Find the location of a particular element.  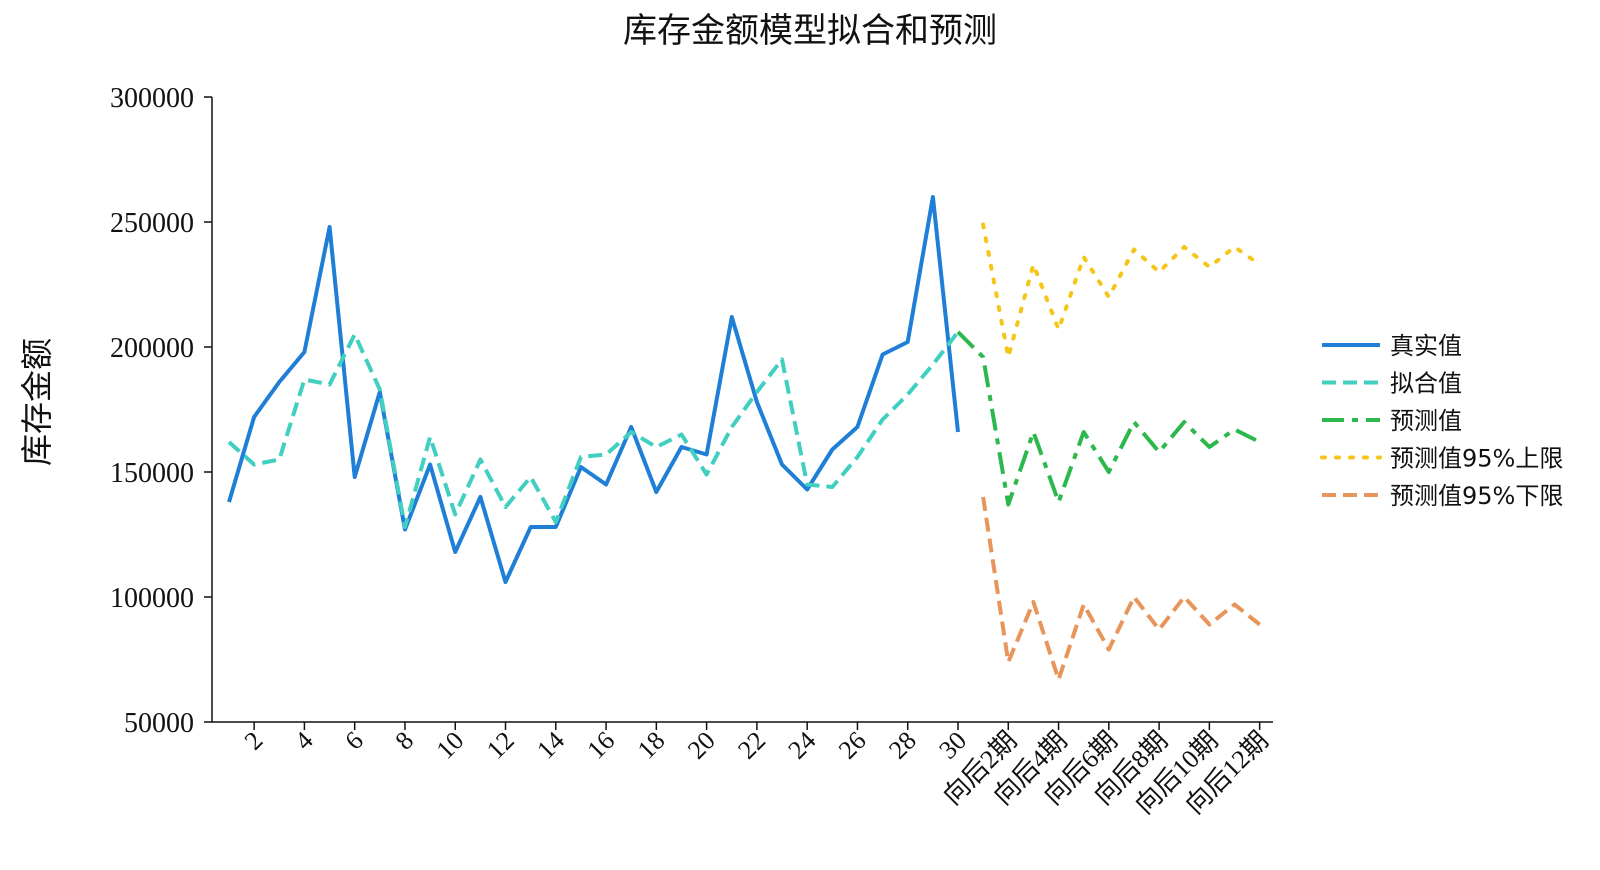

y-tick-label: 150000 is located at coordinates (152, 473).